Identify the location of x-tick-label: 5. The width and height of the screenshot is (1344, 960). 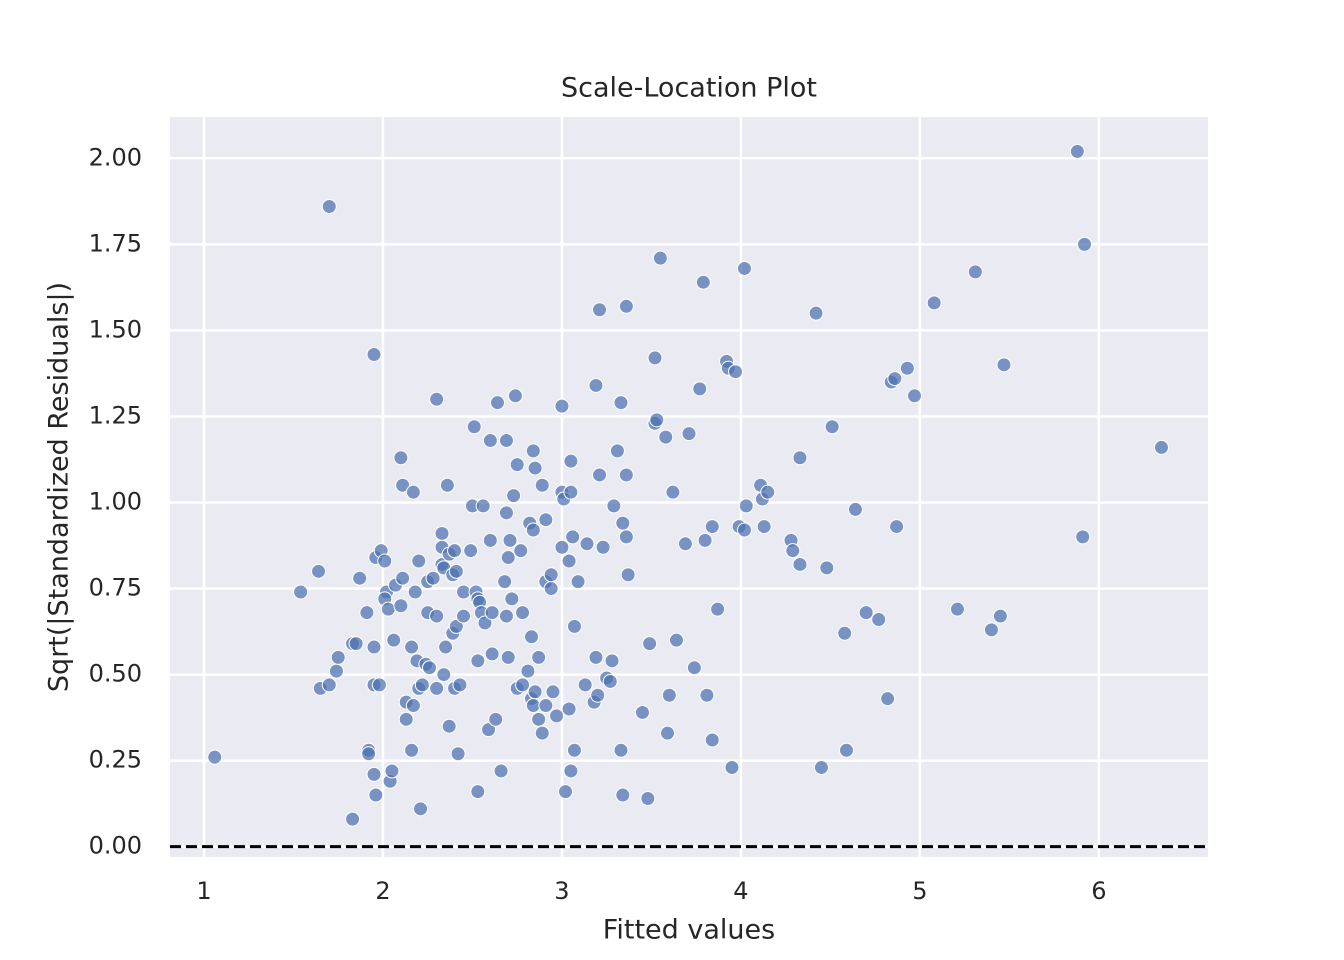
(919, 891).